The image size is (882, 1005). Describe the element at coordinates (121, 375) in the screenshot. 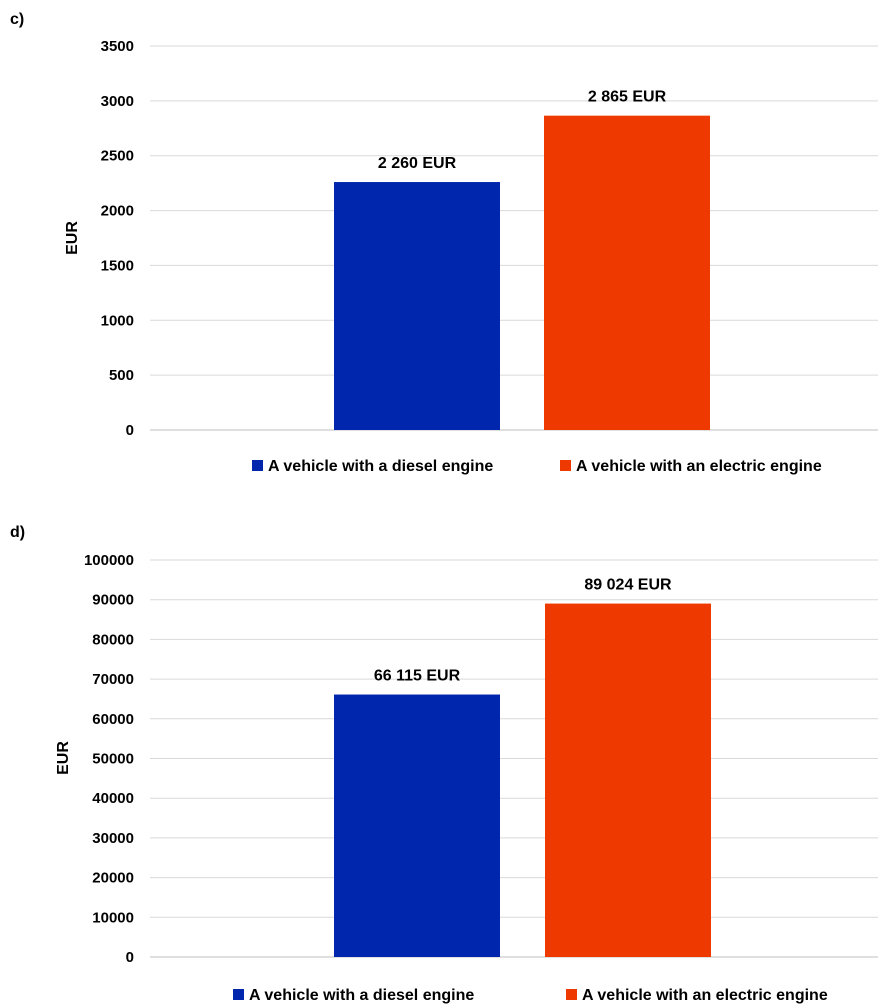

I see `y-tick-label: 500` at that location.